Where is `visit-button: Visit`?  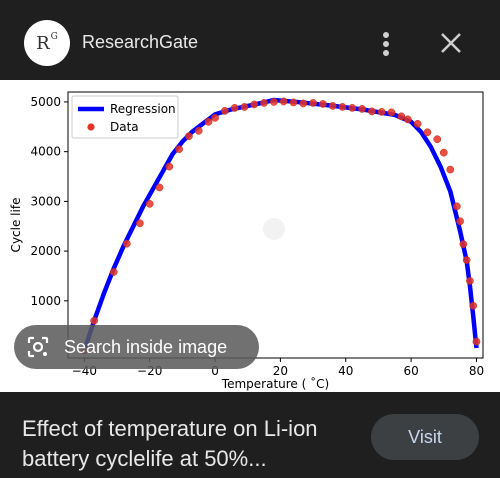 visit-button: Visit is located at coordinates (425, 437).